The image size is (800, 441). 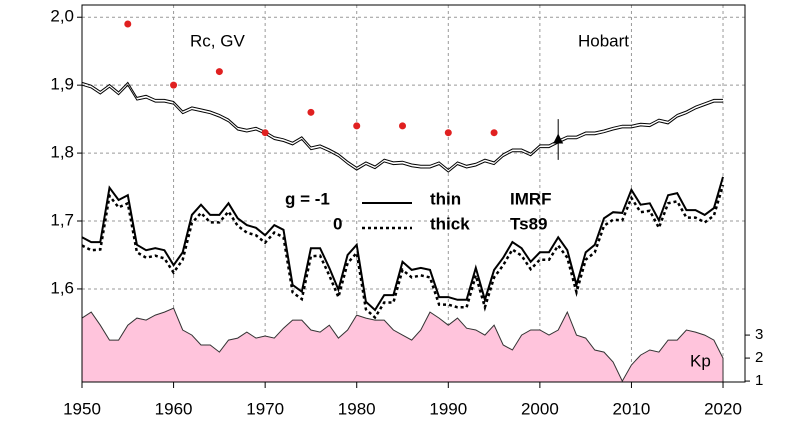 What do you see at coordinates (632, 408) in the screenshot?
I see `x-tick-label: 2010` at bounding box center [632, 408].